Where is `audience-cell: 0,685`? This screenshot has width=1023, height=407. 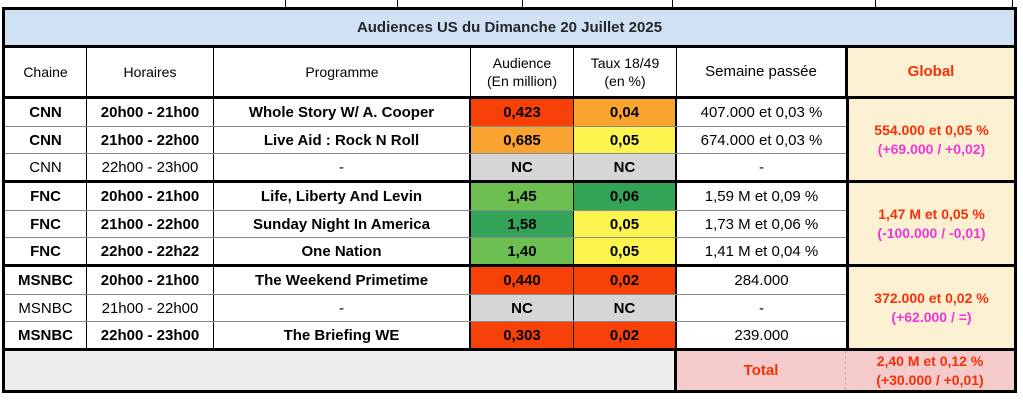
audience-cell: 0,685 is located at coordinates (522, 140).